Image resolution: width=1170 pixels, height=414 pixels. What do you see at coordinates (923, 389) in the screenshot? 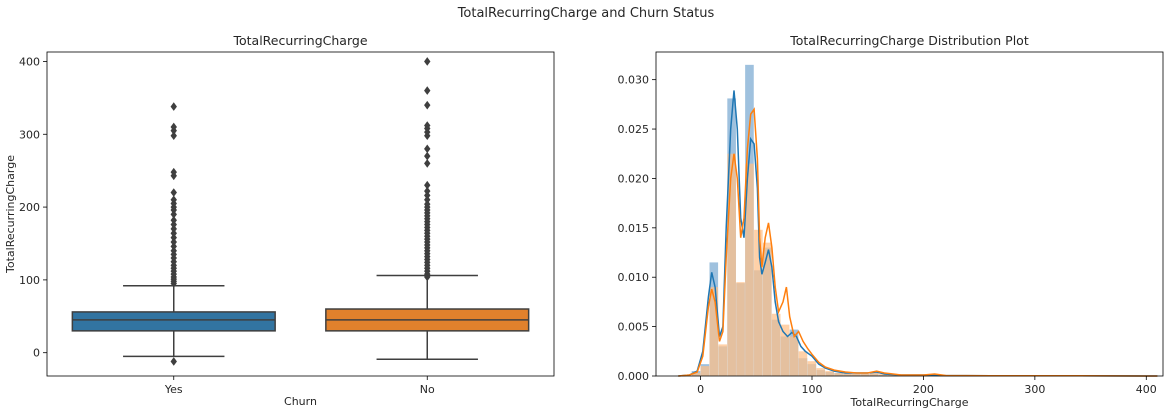
I see `x-tick-label: 200` at bounding box center [923, 389].